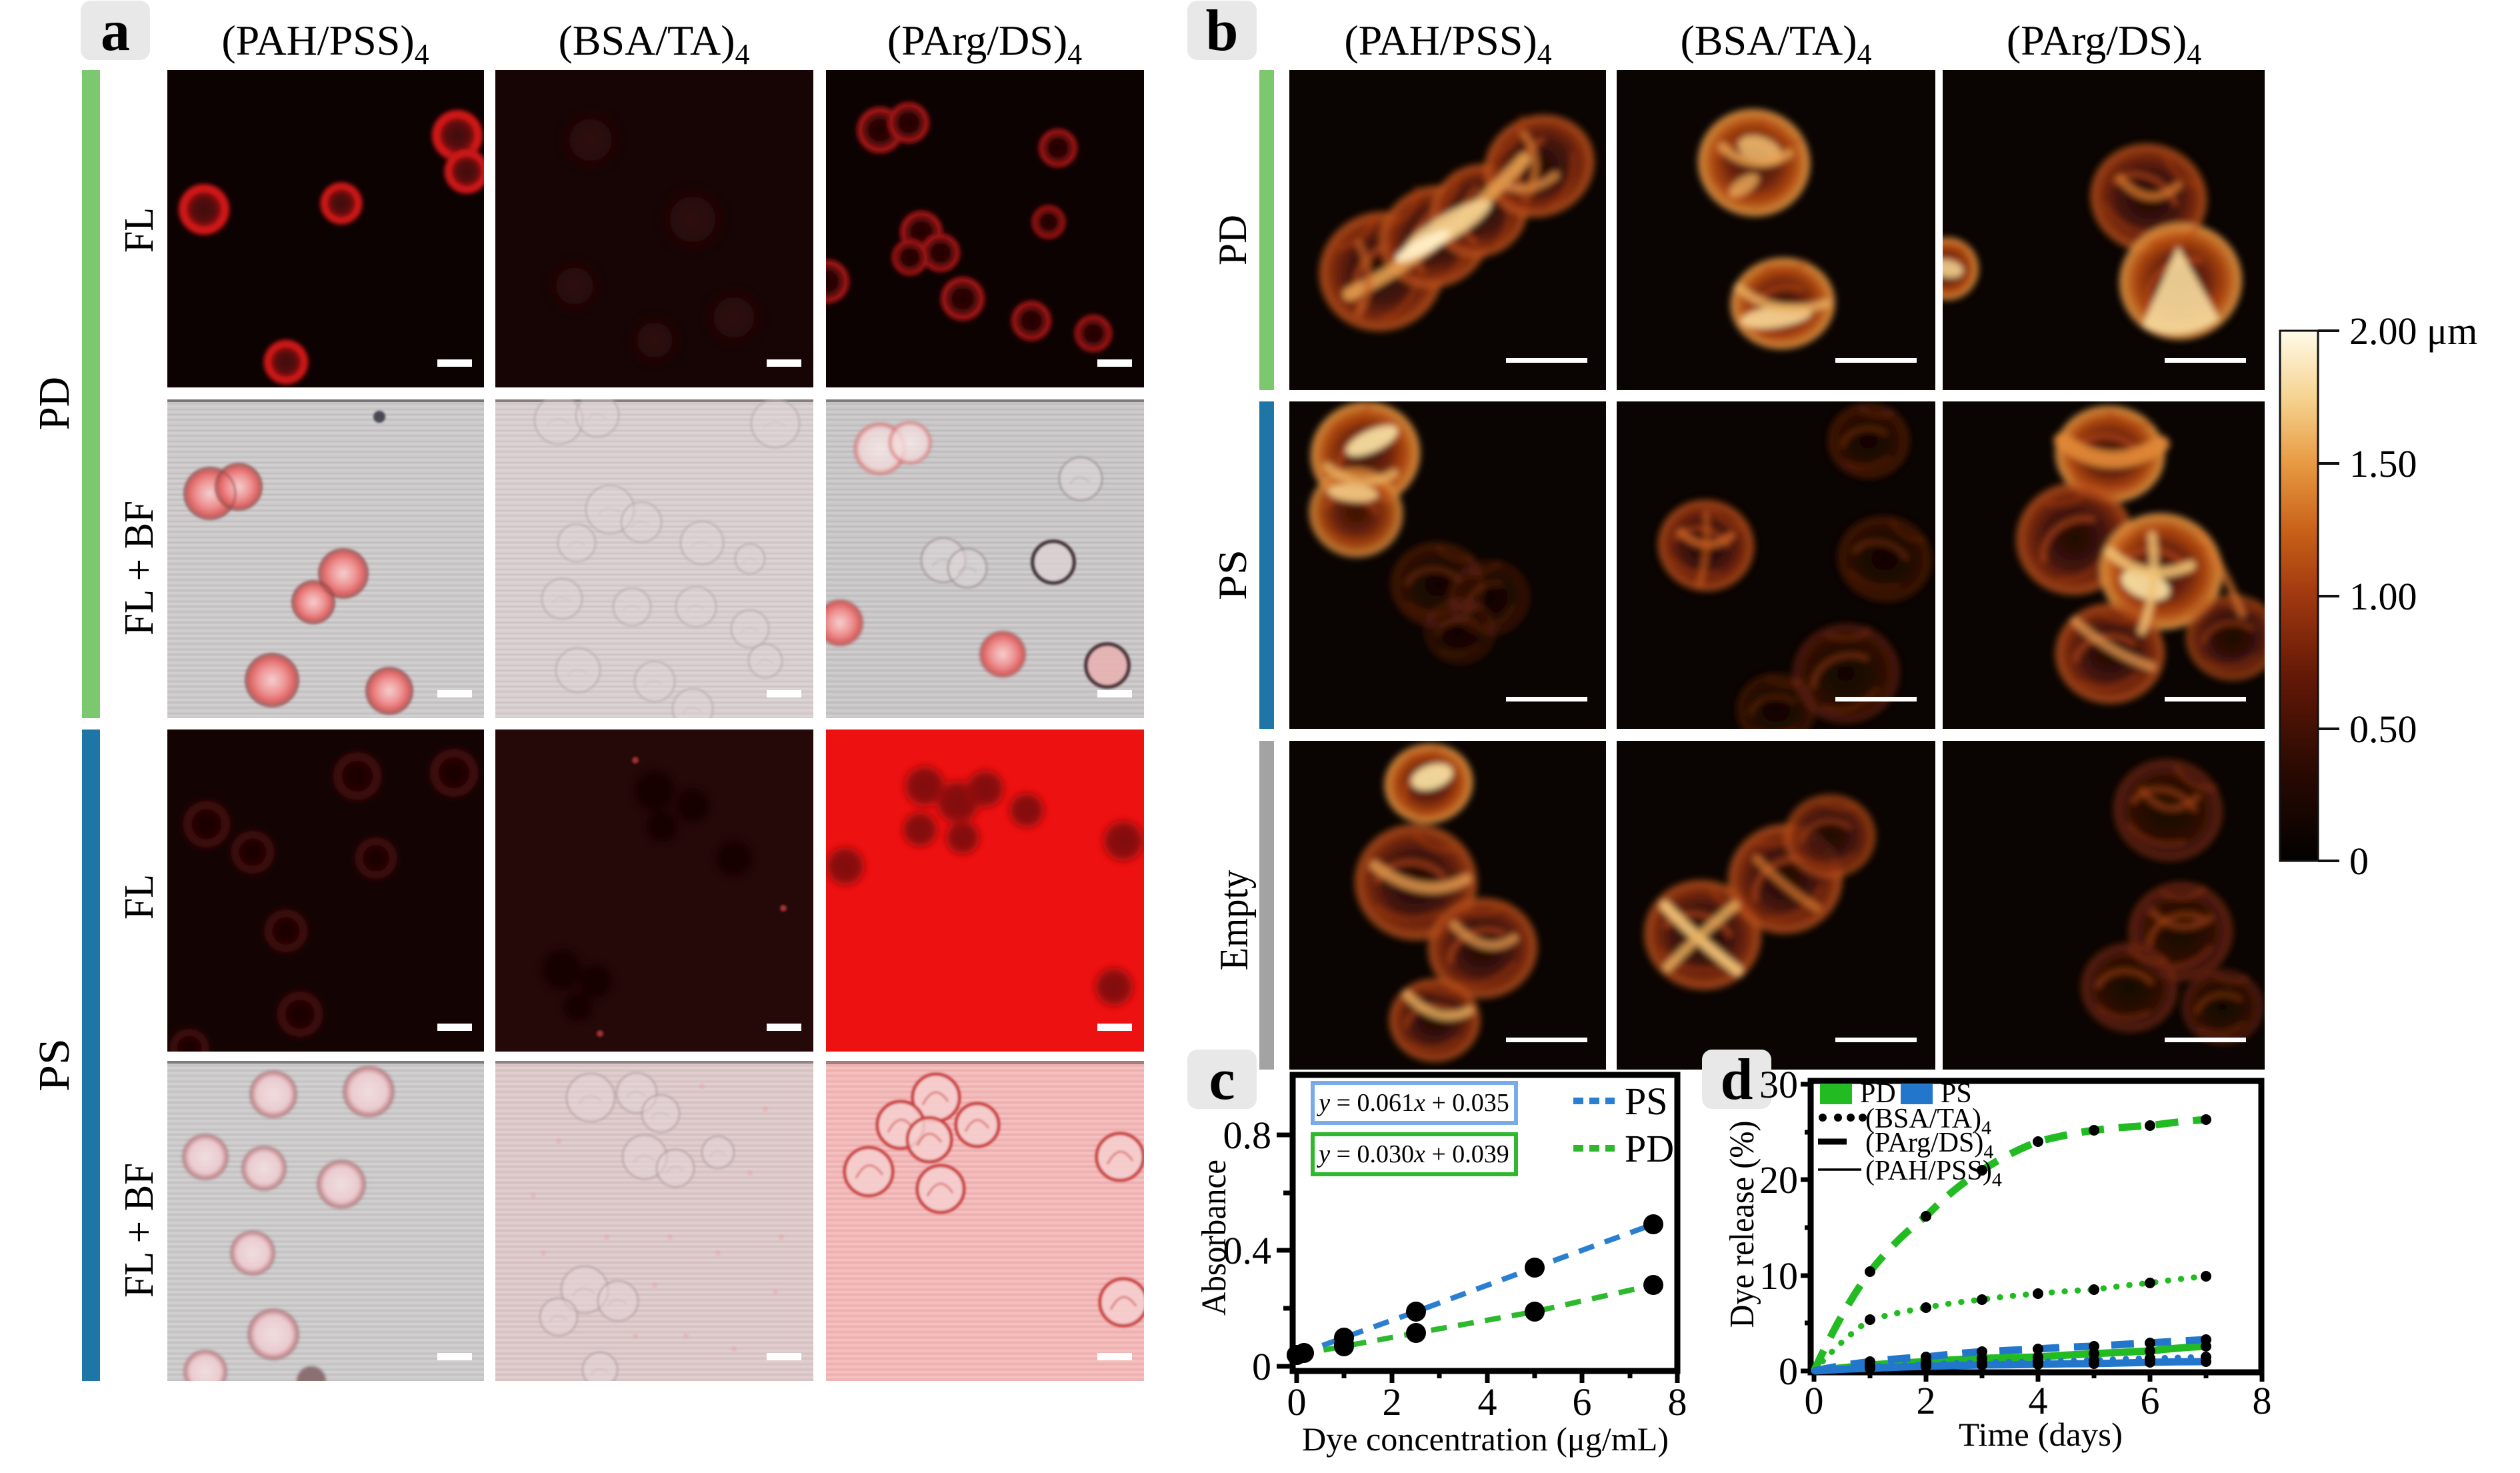 The width and height of the screenshot is (2520, 1473). What do you see at coordinates (2383, 729) in the screenshot?
I see `svg-text: 0.50` at bounding box center [2383, 729].